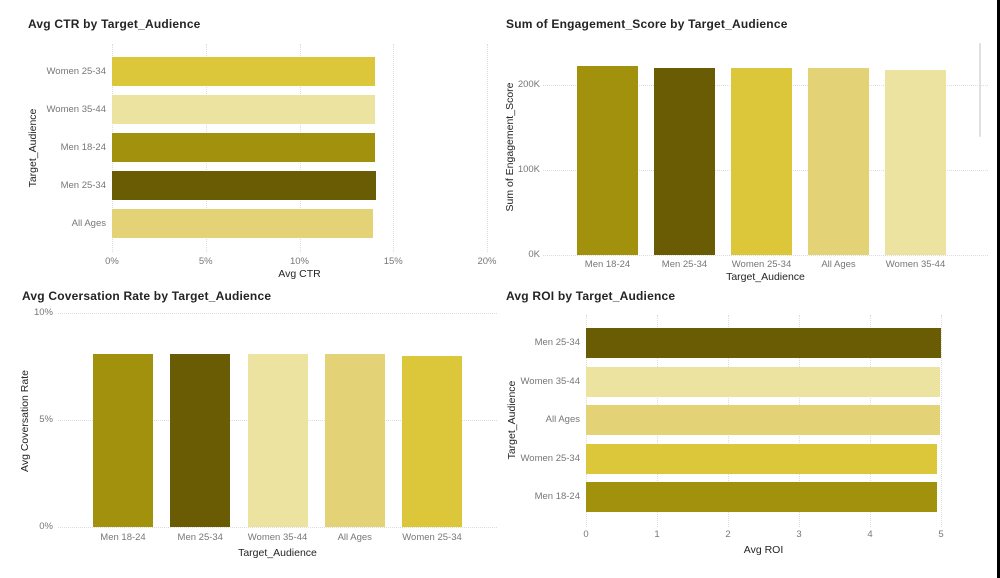  Describe the element at coordinates (487, 261) in the screenshot. I see `x-tick-label: 20%` at that location.